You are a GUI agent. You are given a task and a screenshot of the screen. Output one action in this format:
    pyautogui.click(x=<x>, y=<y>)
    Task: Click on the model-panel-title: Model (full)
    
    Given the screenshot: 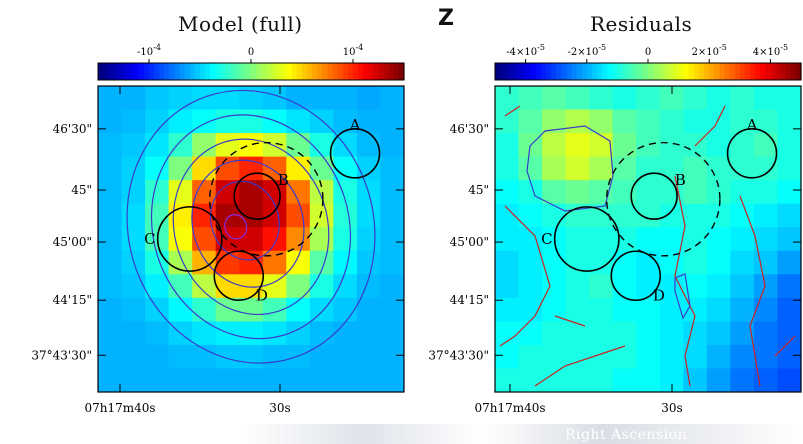 What is the action you would take?
    pyautogui.click(x=240, y=24)
    